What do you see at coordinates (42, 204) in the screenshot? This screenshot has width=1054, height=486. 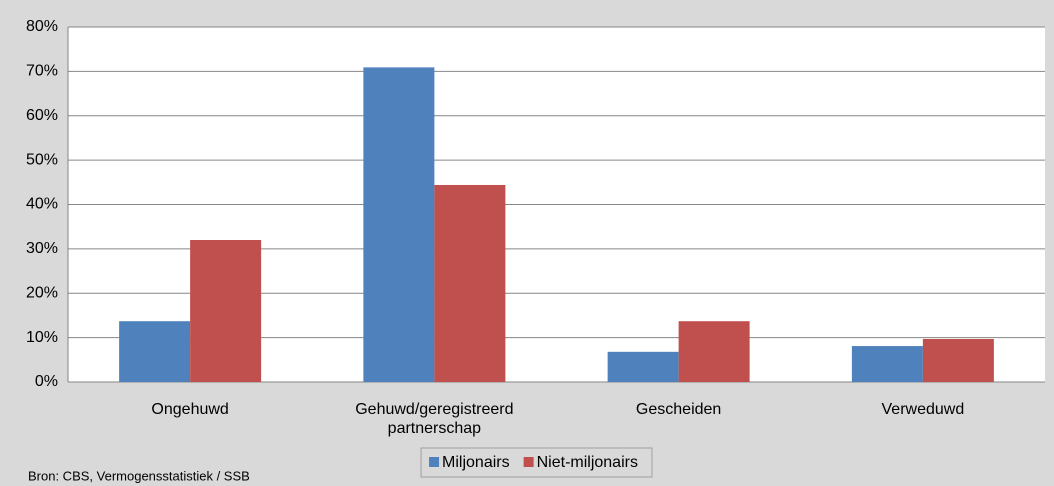 I see `y-tick-label: 40%` at bounding box center [42, 204].